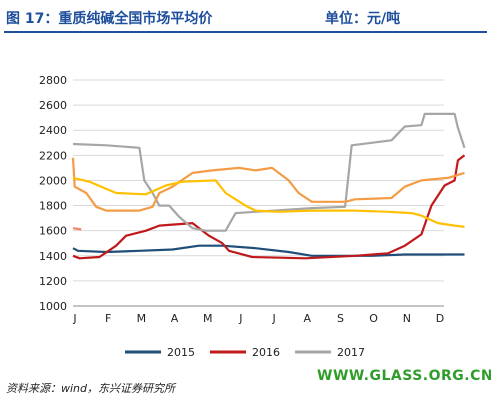 The height and width of the screenshot is (402, 491). I want to click on legend-label-2015: 2015, so click(181, 352).